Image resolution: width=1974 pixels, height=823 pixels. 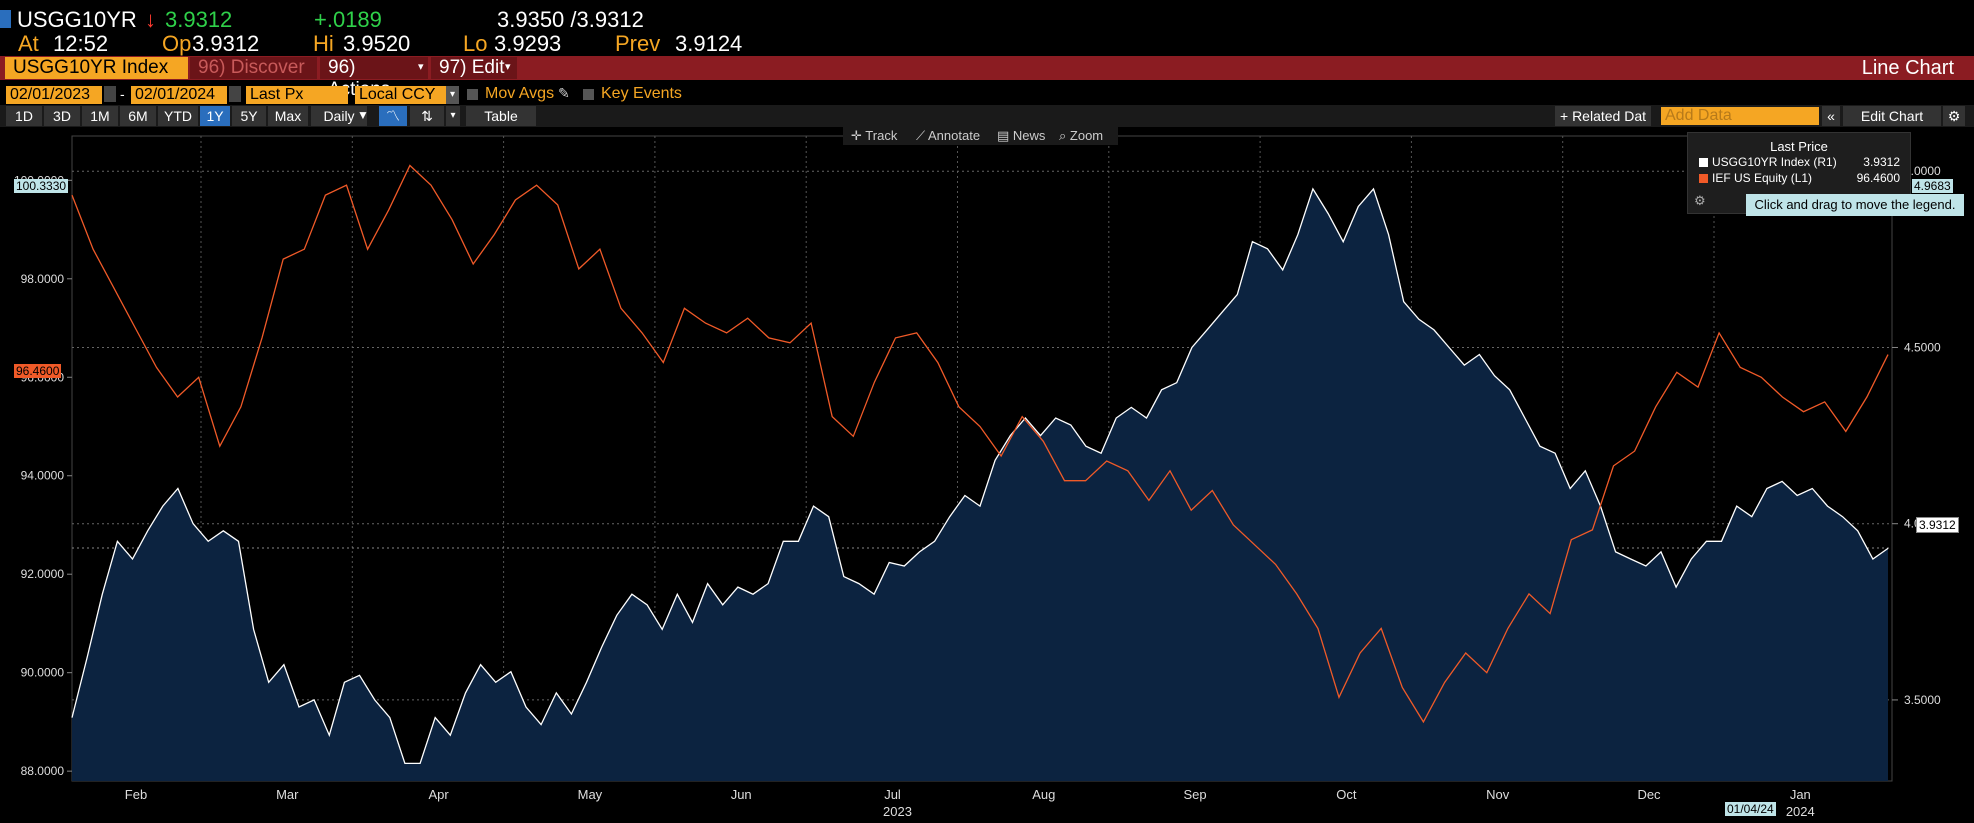 I want to click on x-tick-label: Mar, so click(x=287, y=794).